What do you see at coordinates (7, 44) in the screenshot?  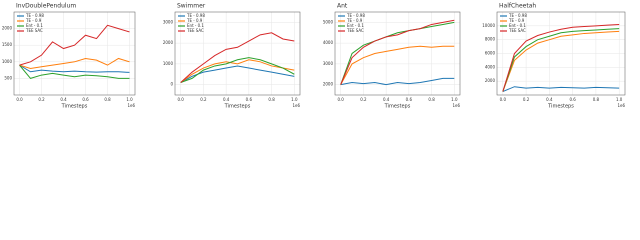 I see `y-tick-label: 1500` at bounding box center [7, 44].